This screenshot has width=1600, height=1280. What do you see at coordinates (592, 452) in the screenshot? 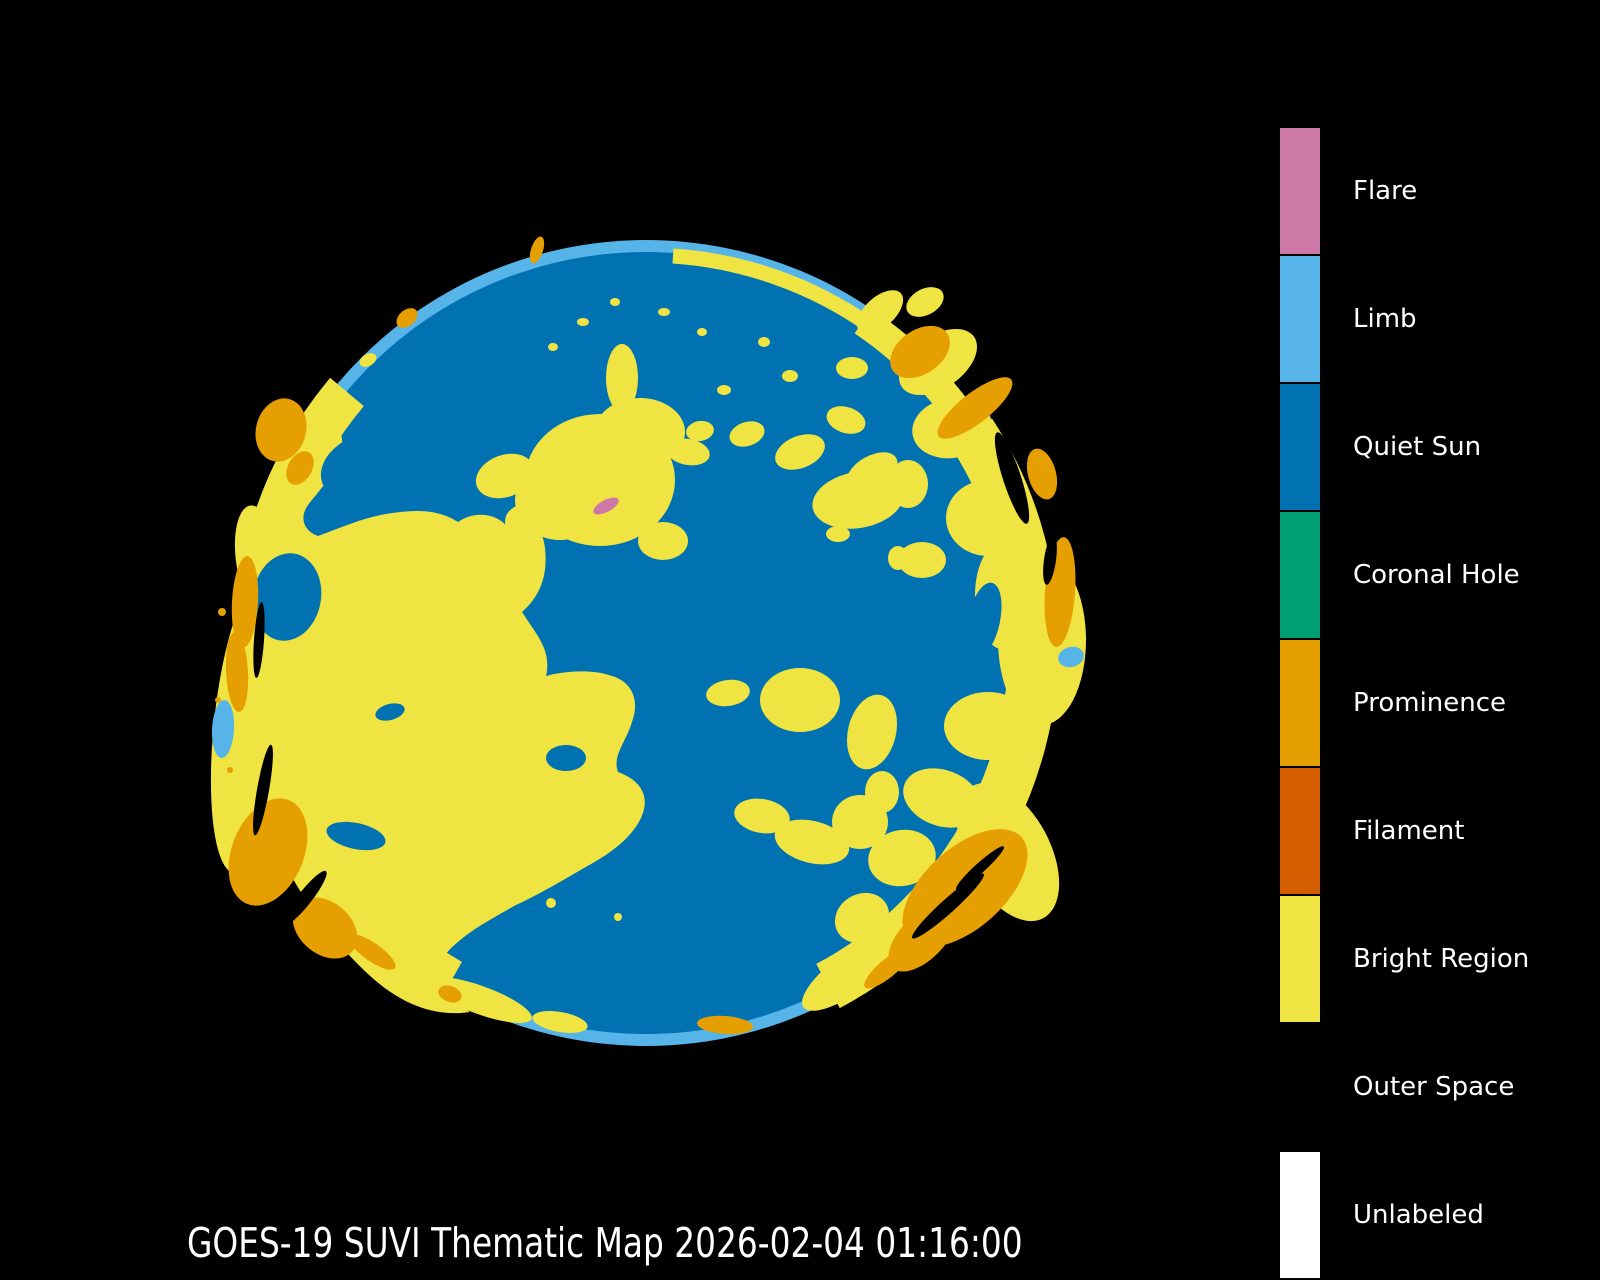
I see `bright-region-north-central` at bounding box center [592, 452].